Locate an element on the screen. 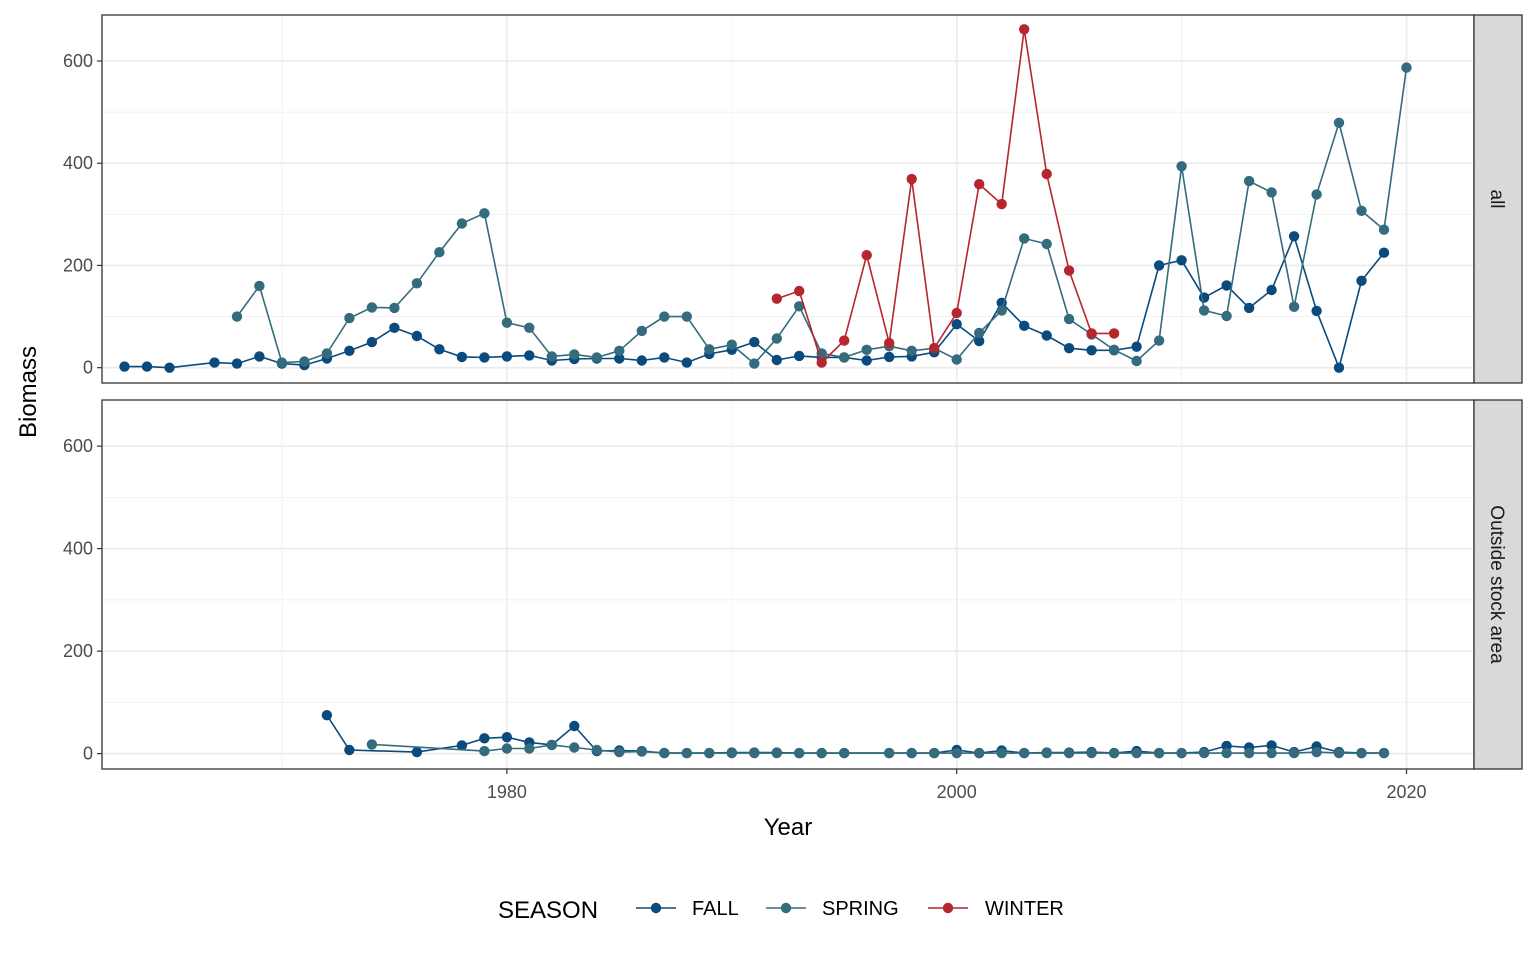 The image size is (1536, 960). legend-key-point is located at coordinates (786, 908).